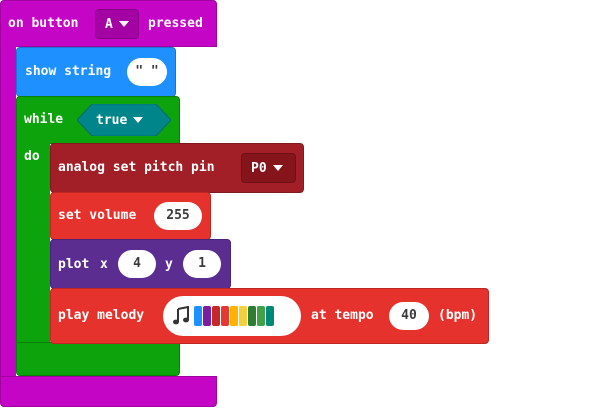 Image resolution: width=593 pixels, height=408 pixels. Describe the element at coordinates (97, 215) in the screenshot. I see `set-volume-label: set volume` at that location.